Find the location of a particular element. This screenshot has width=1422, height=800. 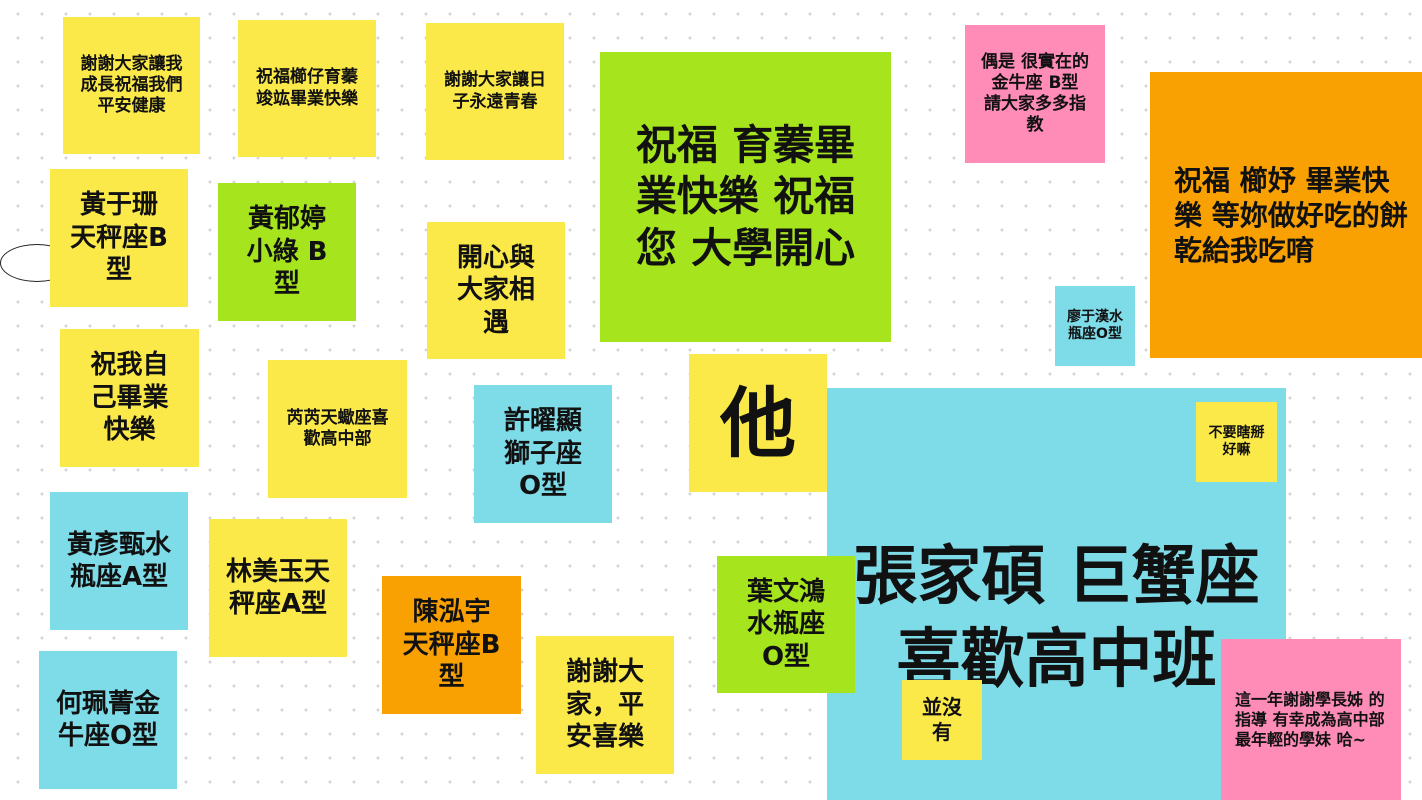

sticky-note-text: 祝福 櫛妤 畢業快樂 等妳做好吃的餅乾給我吃唷 is located at coordinates (1291, 215).